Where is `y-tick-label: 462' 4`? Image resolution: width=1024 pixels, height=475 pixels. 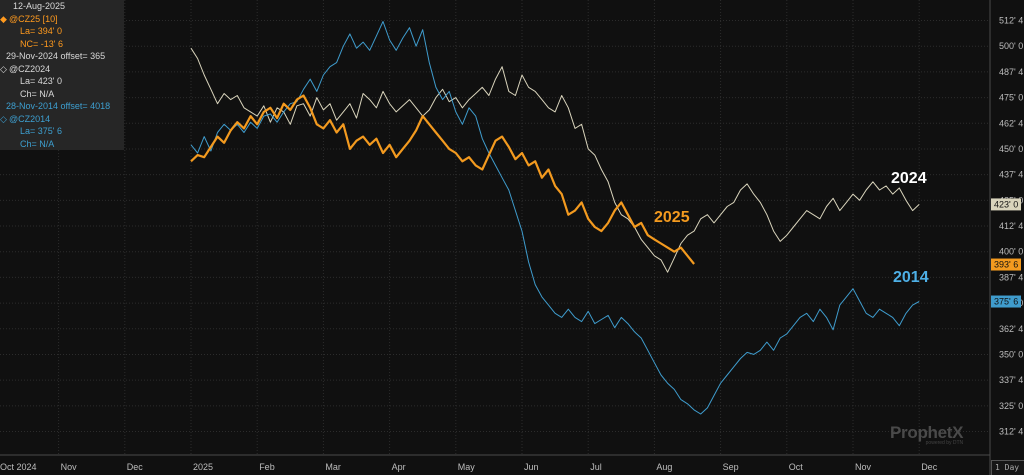
y-tick-label: 462' 4 is located at coordinates (1011, 123).